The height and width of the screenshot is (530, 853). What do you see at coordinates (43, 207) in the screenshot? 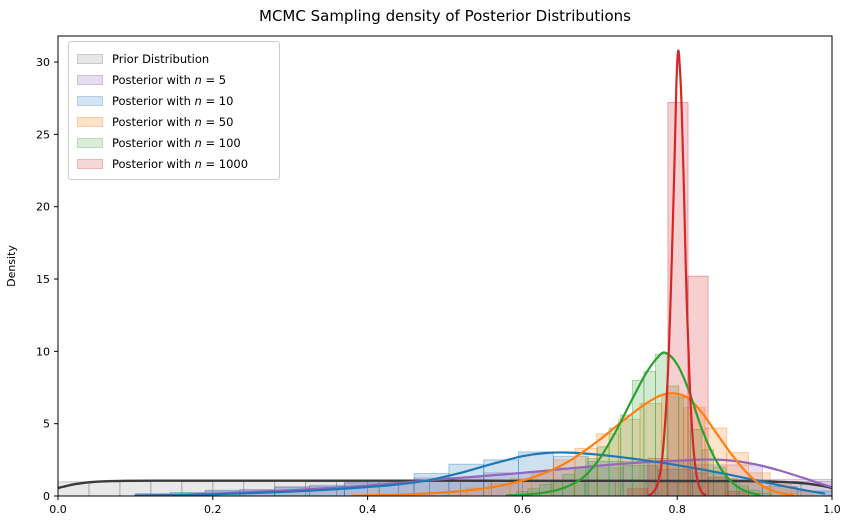
I see `y-tick-label: 20` at bounding box center [43, 207].